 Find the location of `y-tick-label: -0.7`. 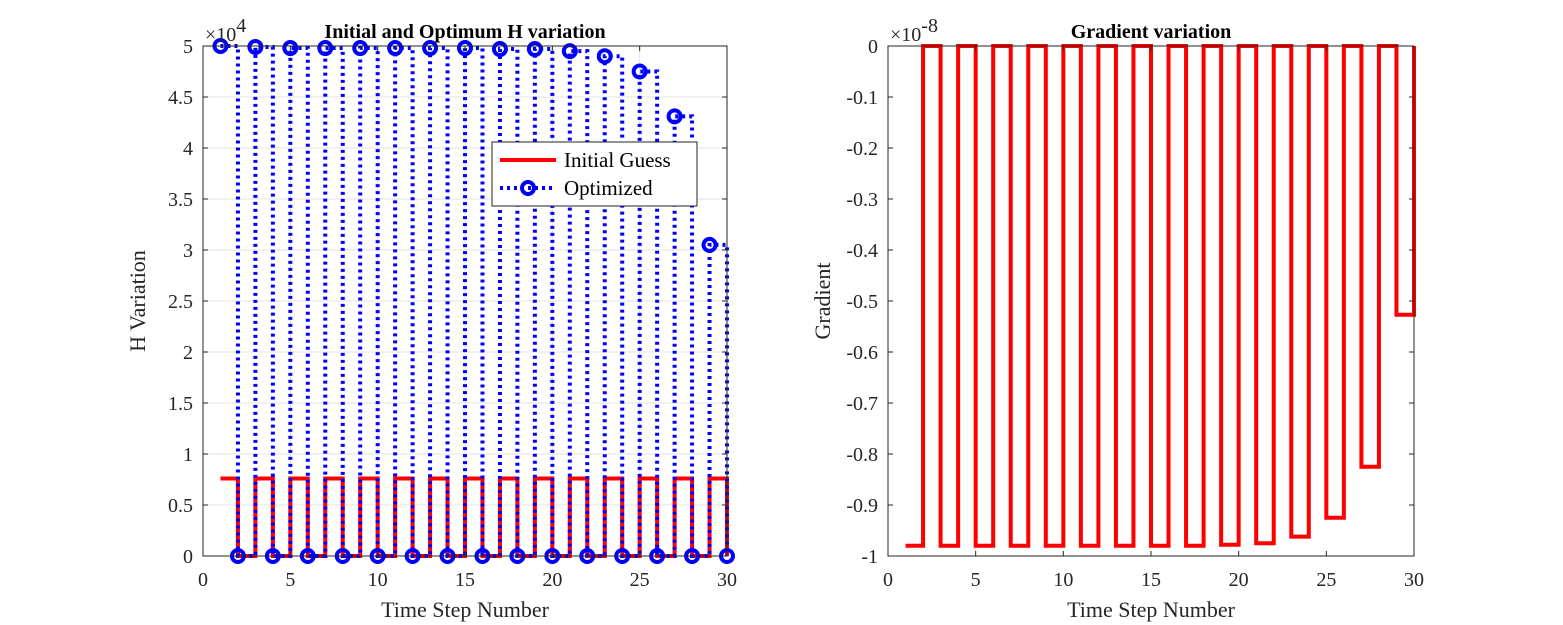

y-tick-label: -0.7 is located at coordinates (862, 404).